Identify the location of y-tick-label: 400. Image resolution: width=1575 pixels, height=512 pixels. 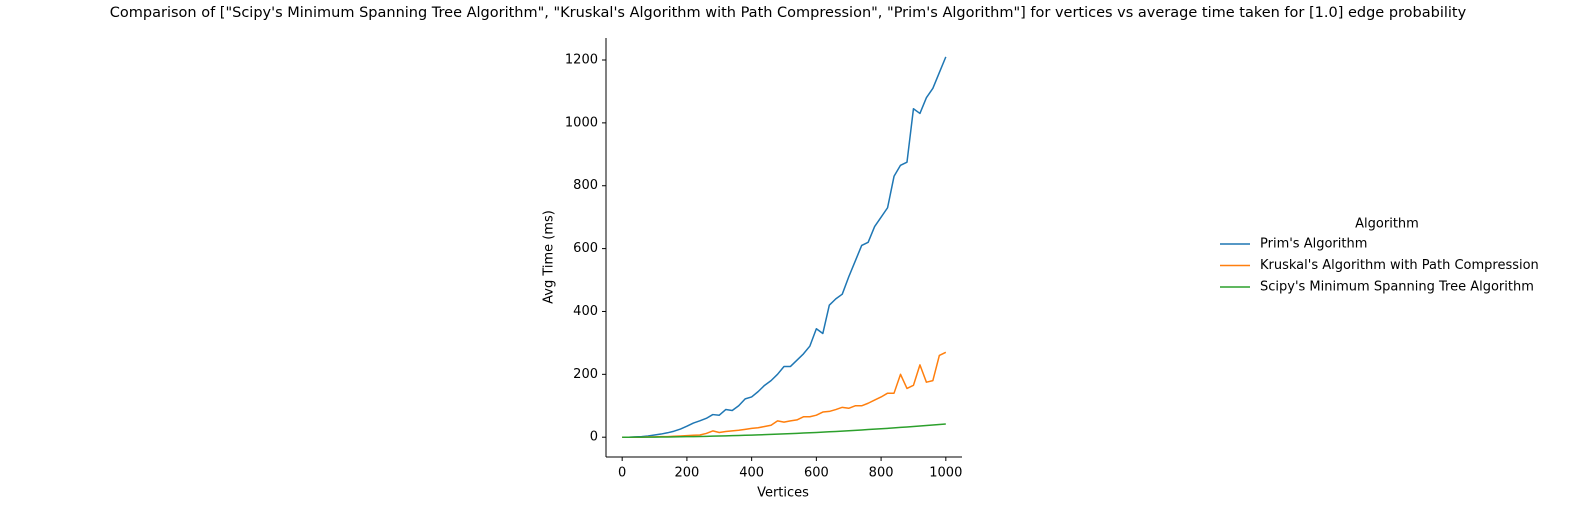
(585, 311).